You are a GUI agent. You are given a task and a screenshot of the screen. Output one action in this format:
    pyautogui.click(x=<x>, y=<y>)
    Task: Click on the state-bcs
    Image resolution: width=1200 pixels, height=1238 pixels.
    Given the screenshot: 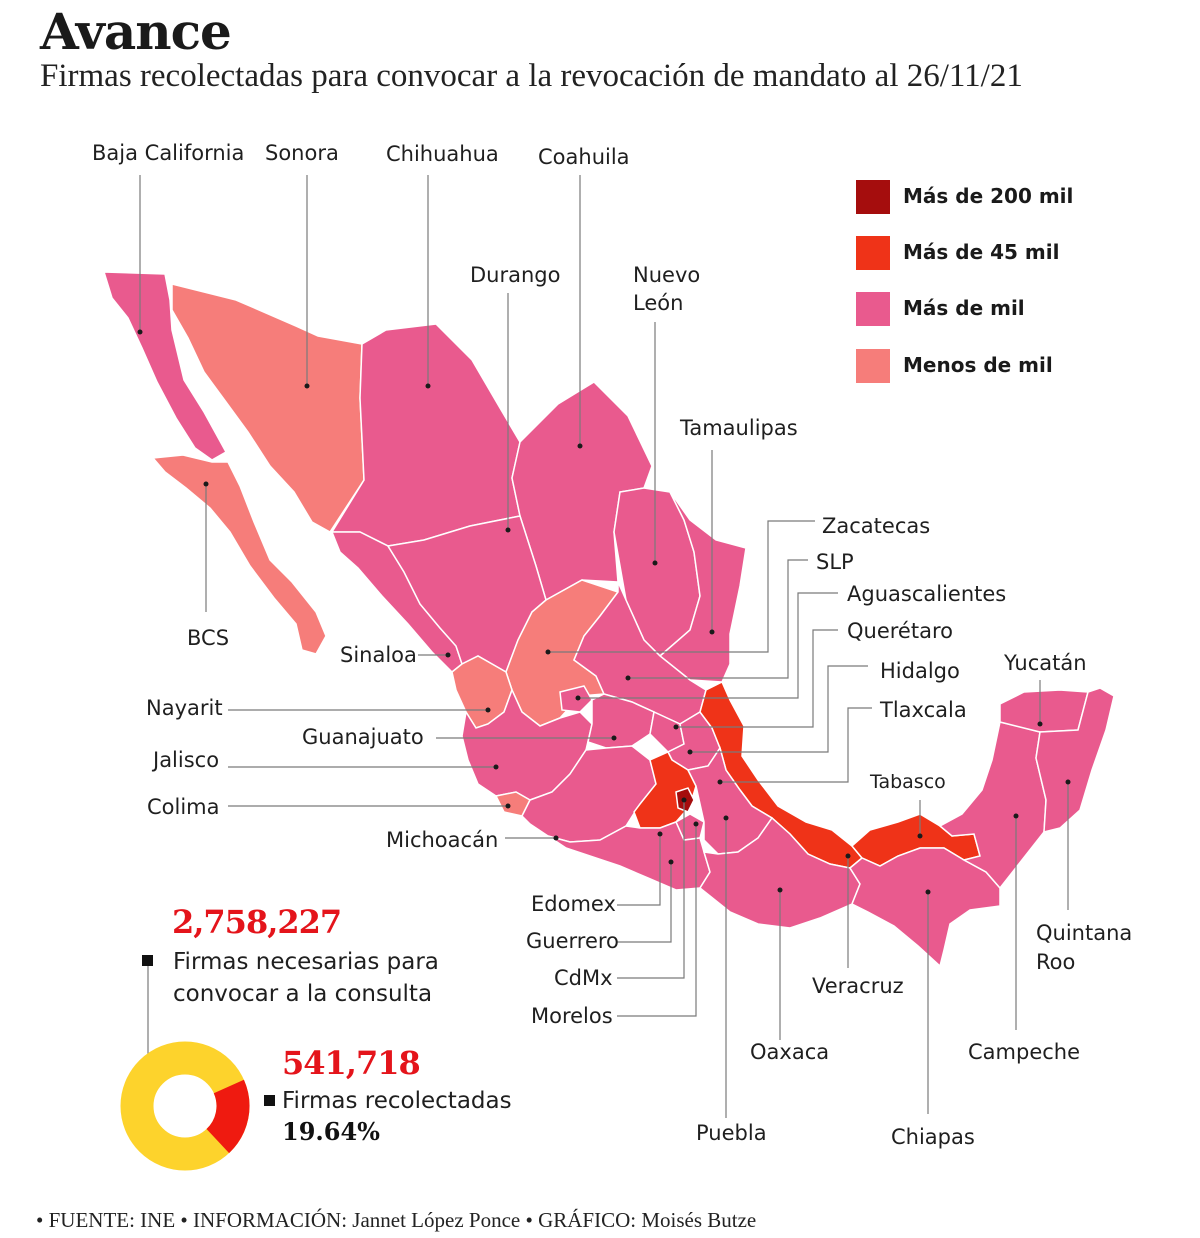 What is the action you would take?
    pyautogui.click(x=239, y=554)
    